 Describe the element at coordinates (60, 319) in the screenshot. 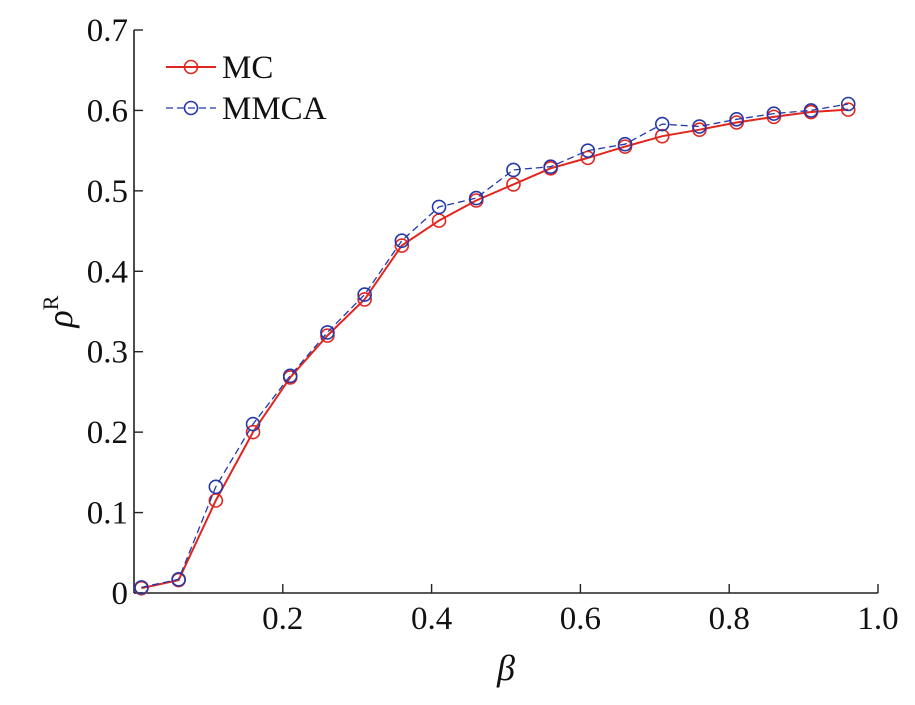

I see `y-axis-label-main: ρ` at that location.